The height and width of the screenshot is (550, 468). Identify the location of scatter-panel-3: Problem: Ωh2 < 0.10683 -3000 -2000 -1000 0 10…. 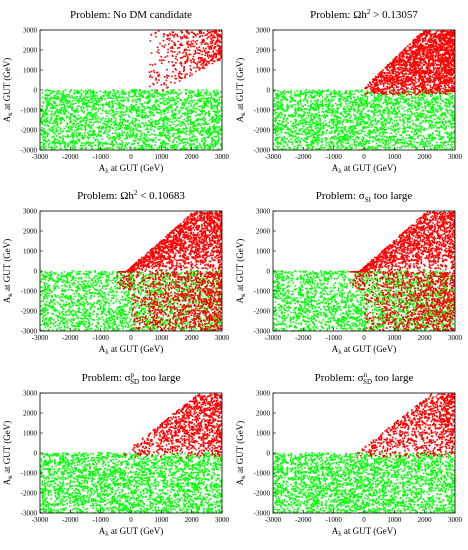
(116, 272).